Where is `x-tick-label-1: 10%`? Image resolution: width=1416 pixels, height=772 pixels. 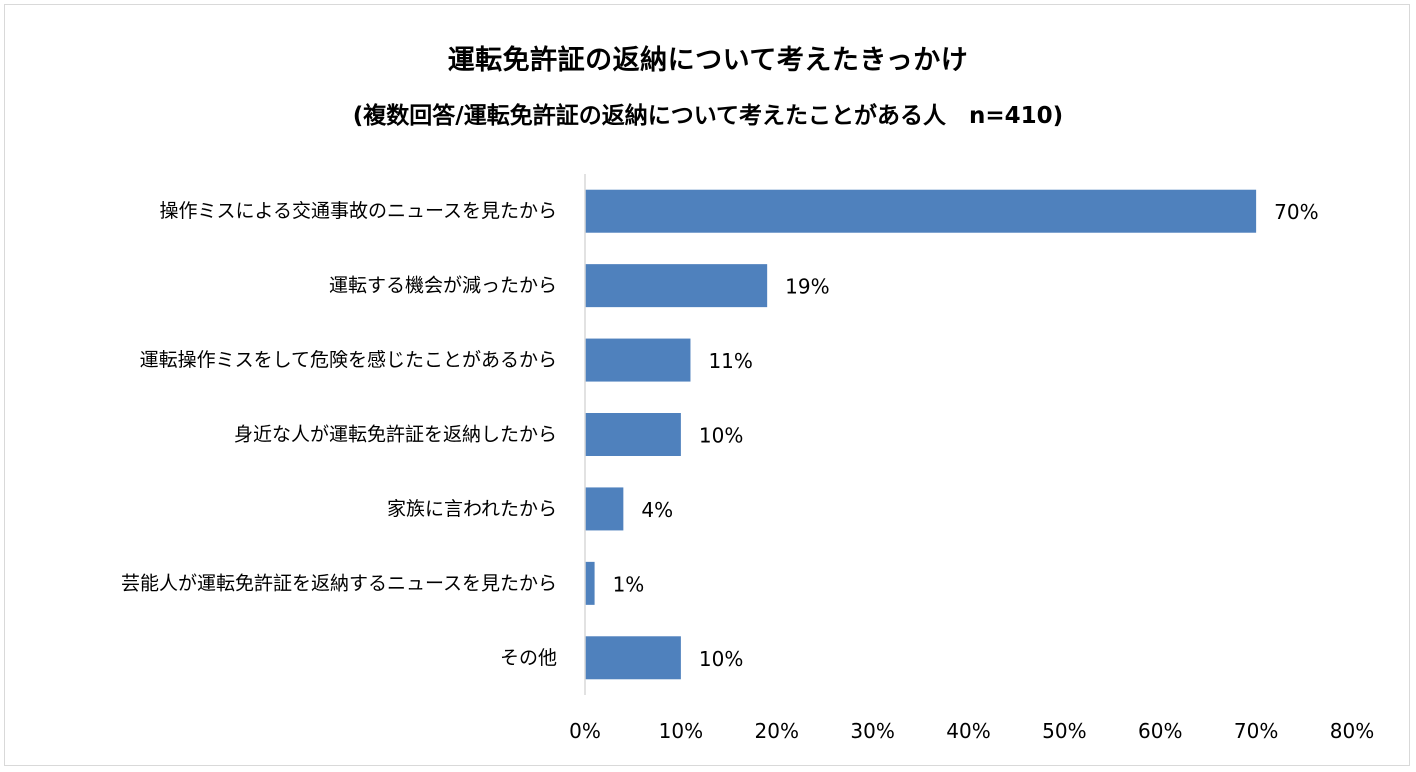 x-tick-label-1: 10% is located at coordinates (681, 731).